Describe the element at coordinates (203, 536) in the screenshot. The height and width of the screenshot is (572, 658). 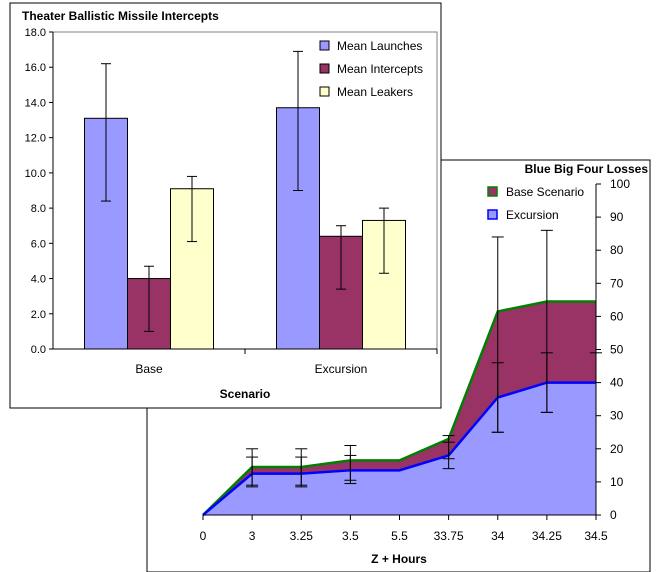
I see `x-tick-label: 0` at that location.